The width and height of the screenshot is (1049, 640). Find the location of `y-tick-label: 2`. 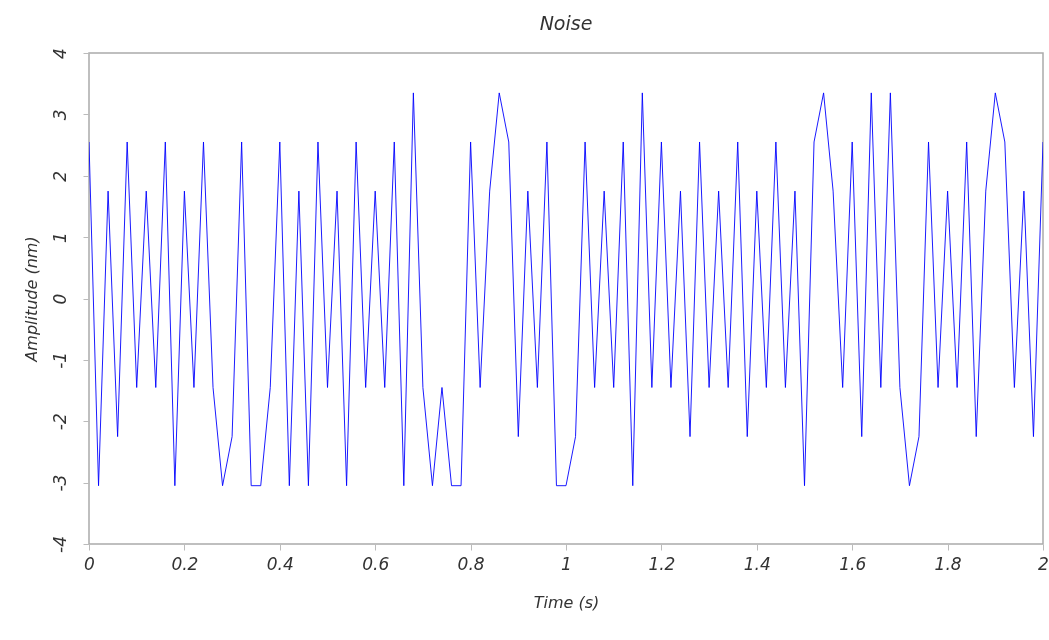

y-tick-label: 2 is located at coordinates (59, 176).